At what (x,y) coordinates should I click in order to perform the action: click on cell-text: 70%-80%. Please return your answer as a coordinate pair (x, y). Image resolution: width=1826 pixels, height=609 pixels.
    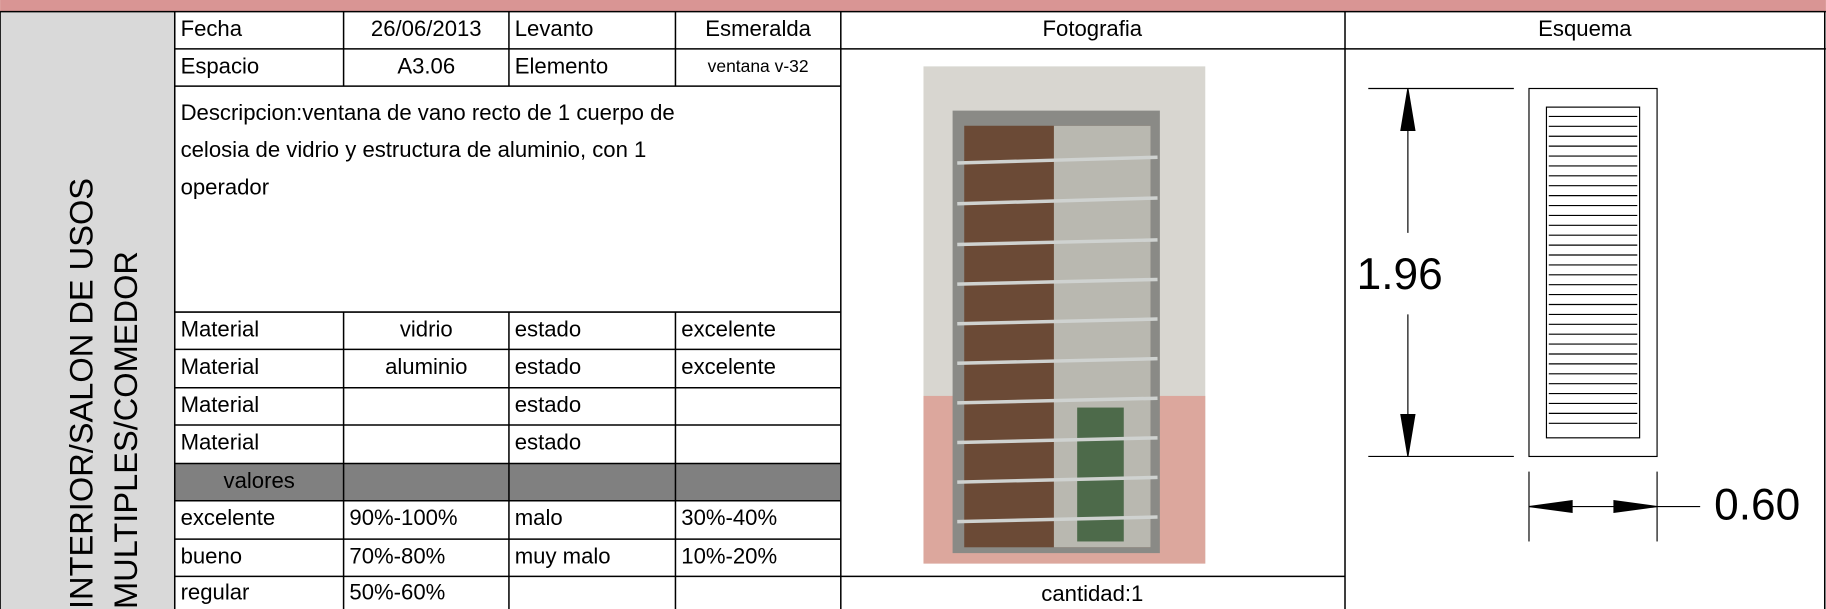
    Looking at the image, I should click on (397, 556).